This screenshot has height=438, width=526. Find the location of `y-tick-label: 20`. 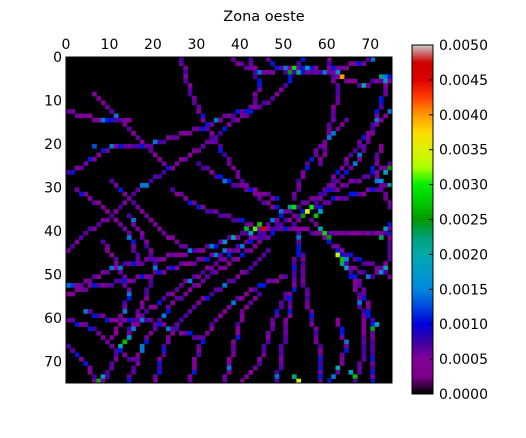

y-tick-label: 20 is located at coordinates (53, 145).